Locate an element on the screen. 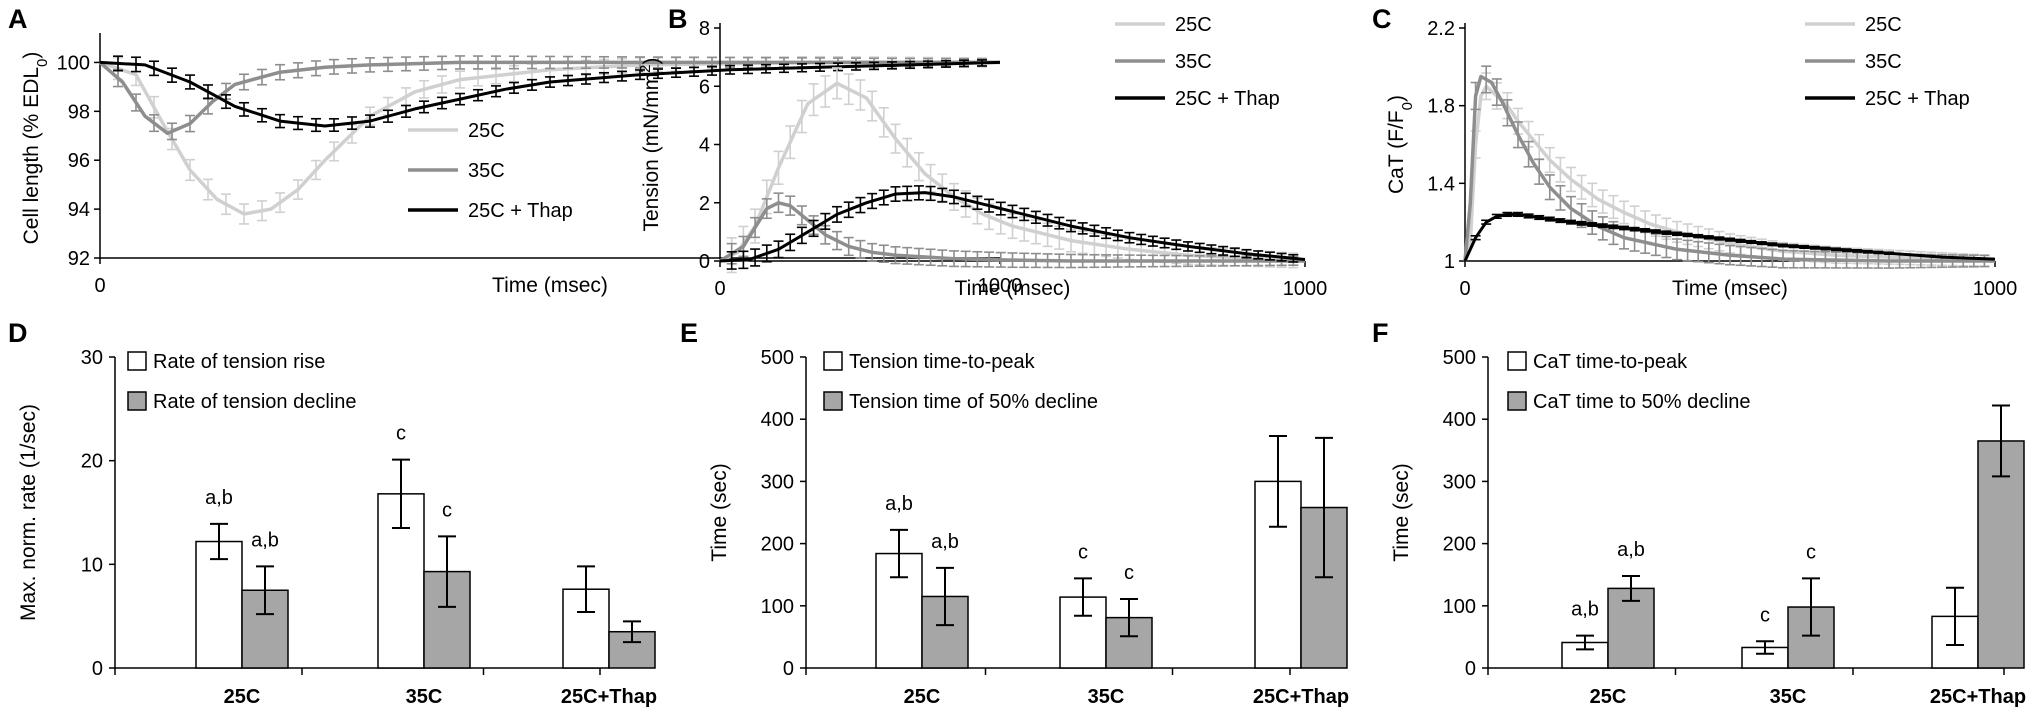 The height and width of the screenshot is (719, 2034). y-tick-label: 96 is located at coordinates (79, 161).